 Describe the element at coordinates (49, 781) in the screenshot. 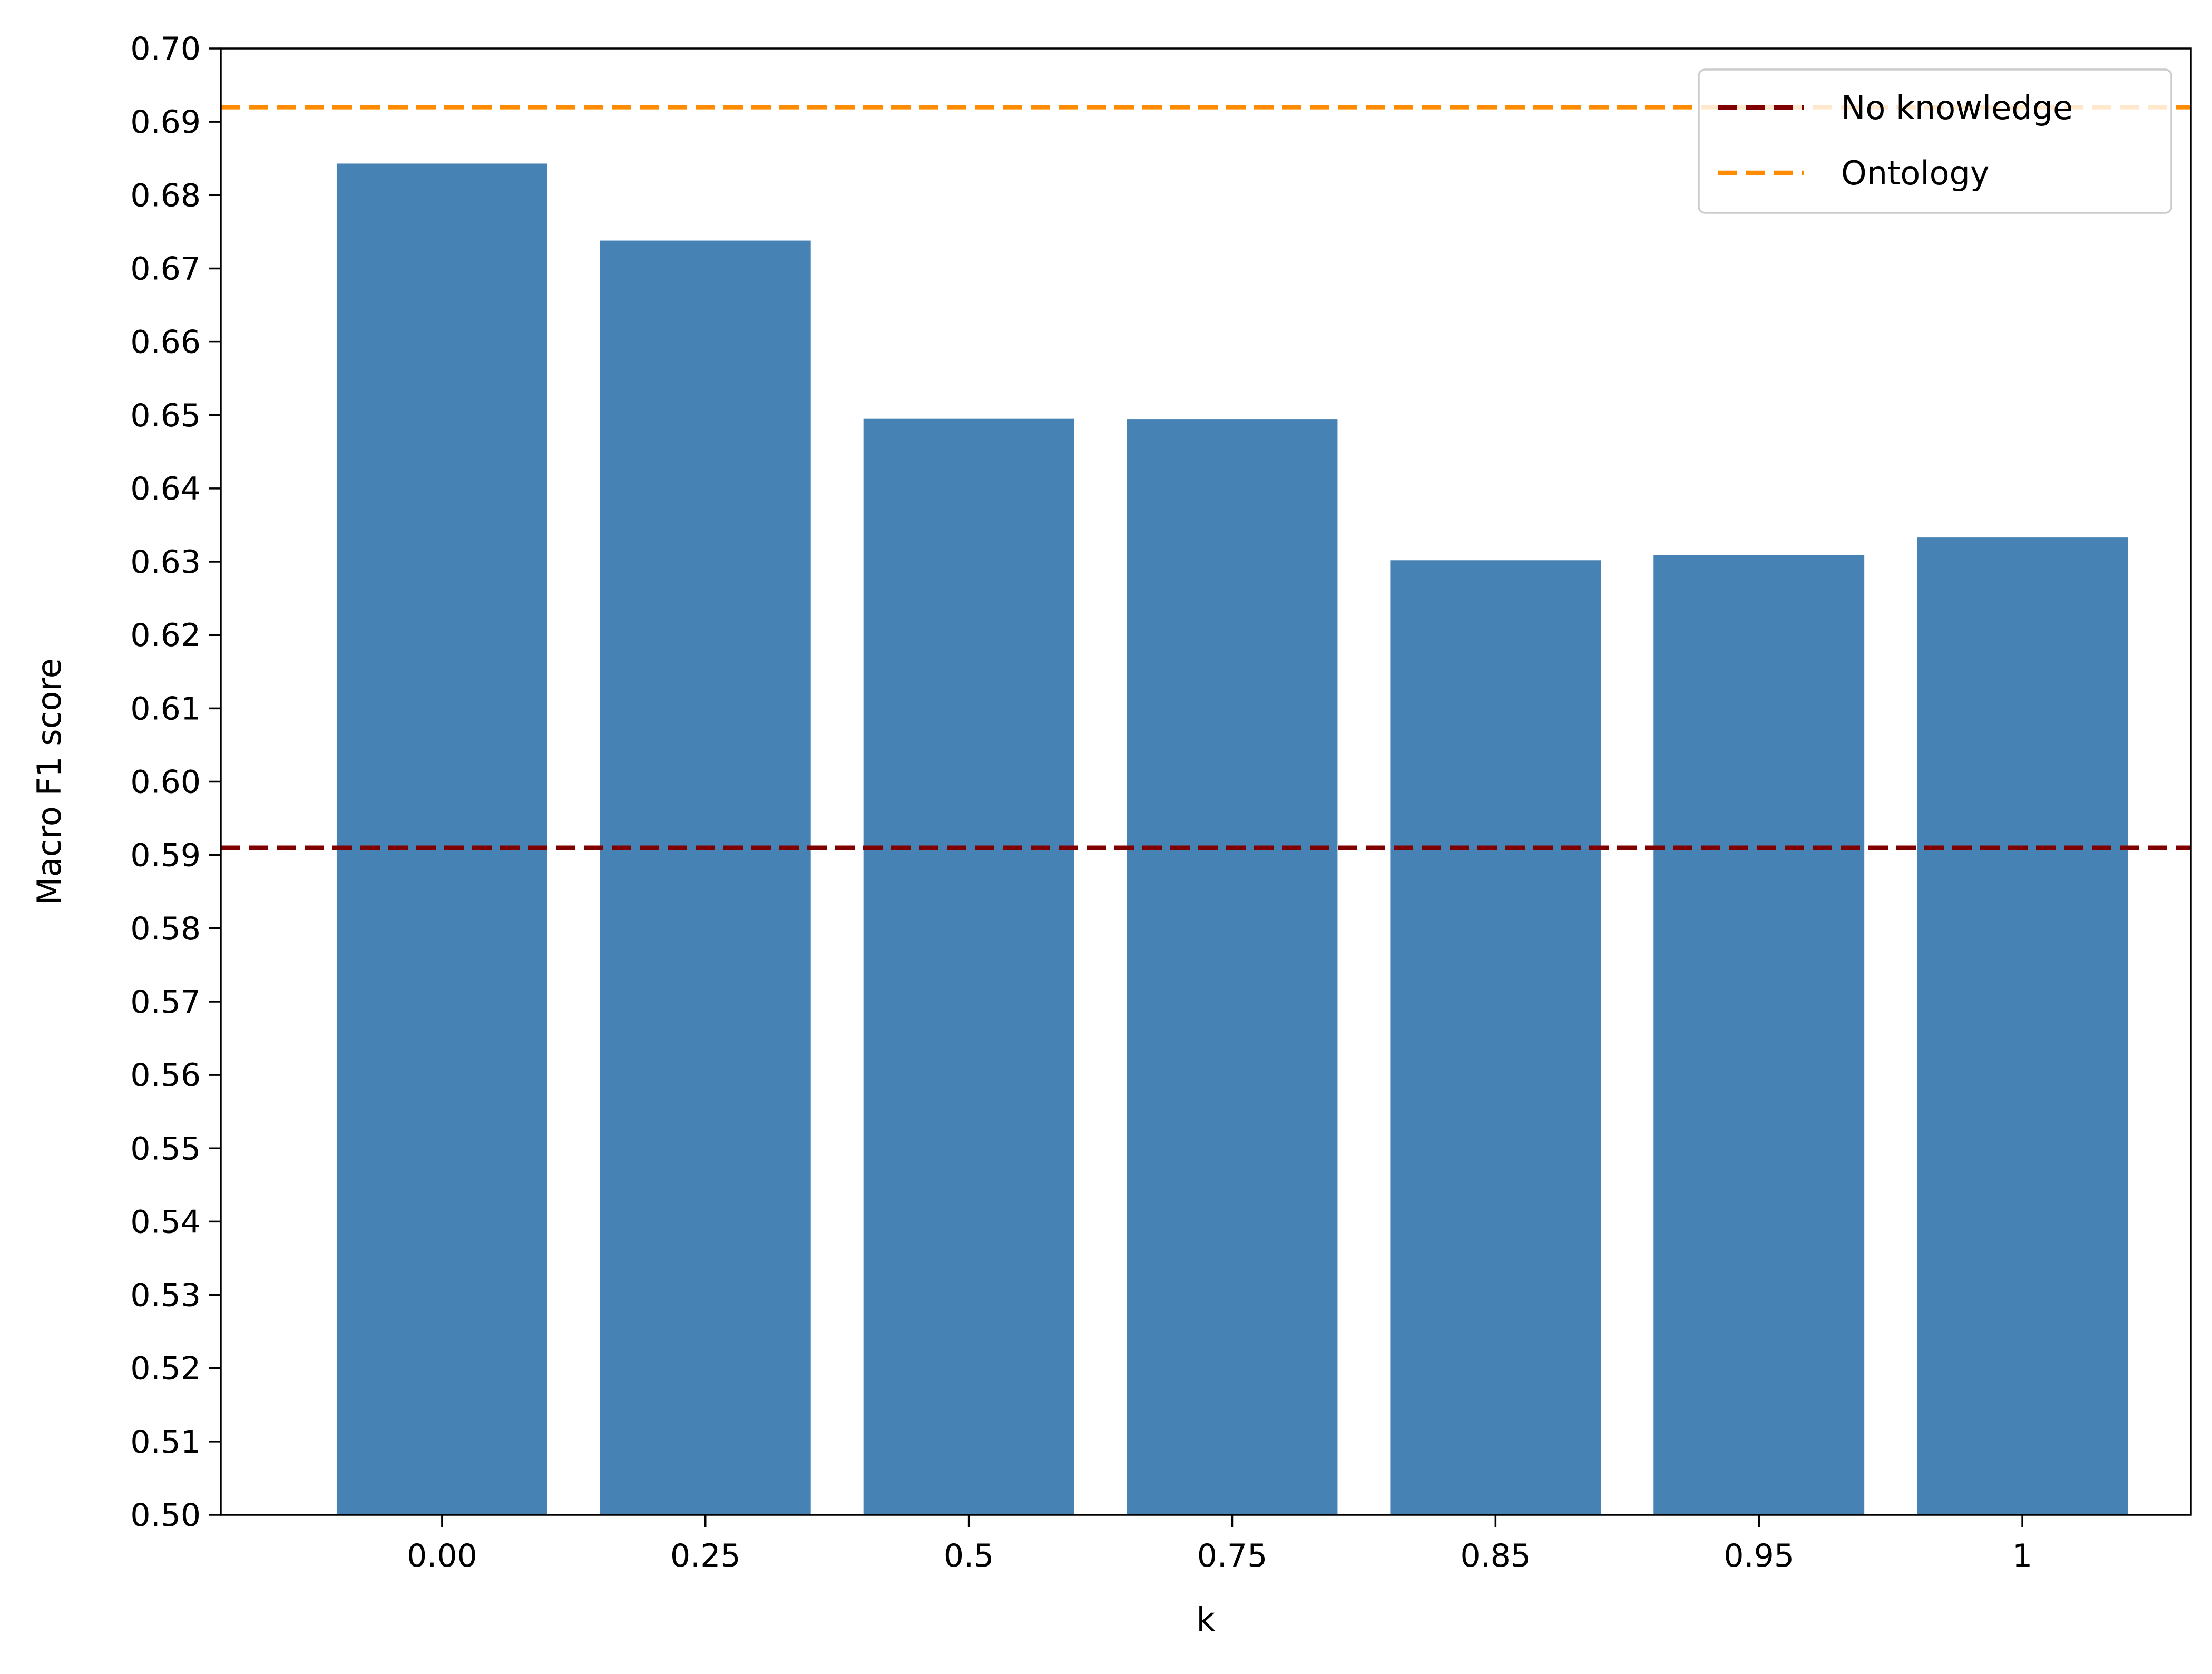

I see `y-axis-label: Macro F1 score` at that location.